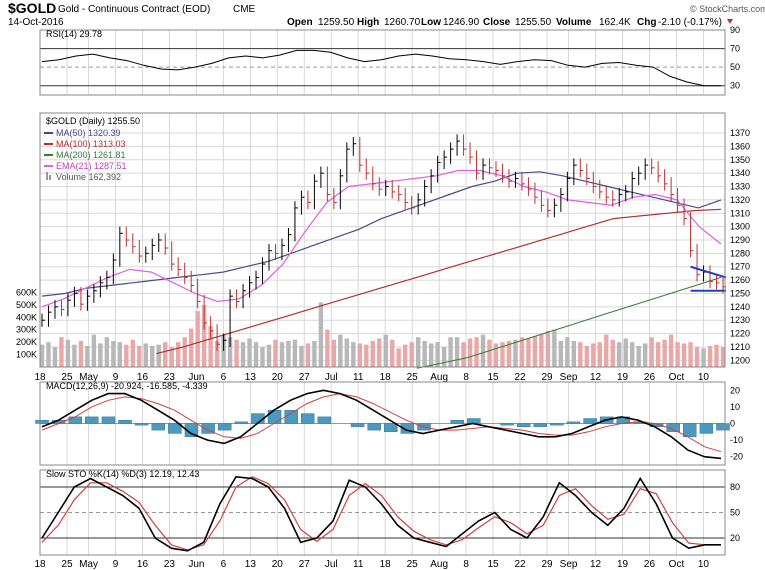  What do you see at coordinates (170, 377) in the screenshot?
I see `x-tick-23: 23` at bounding box center [170, 377].